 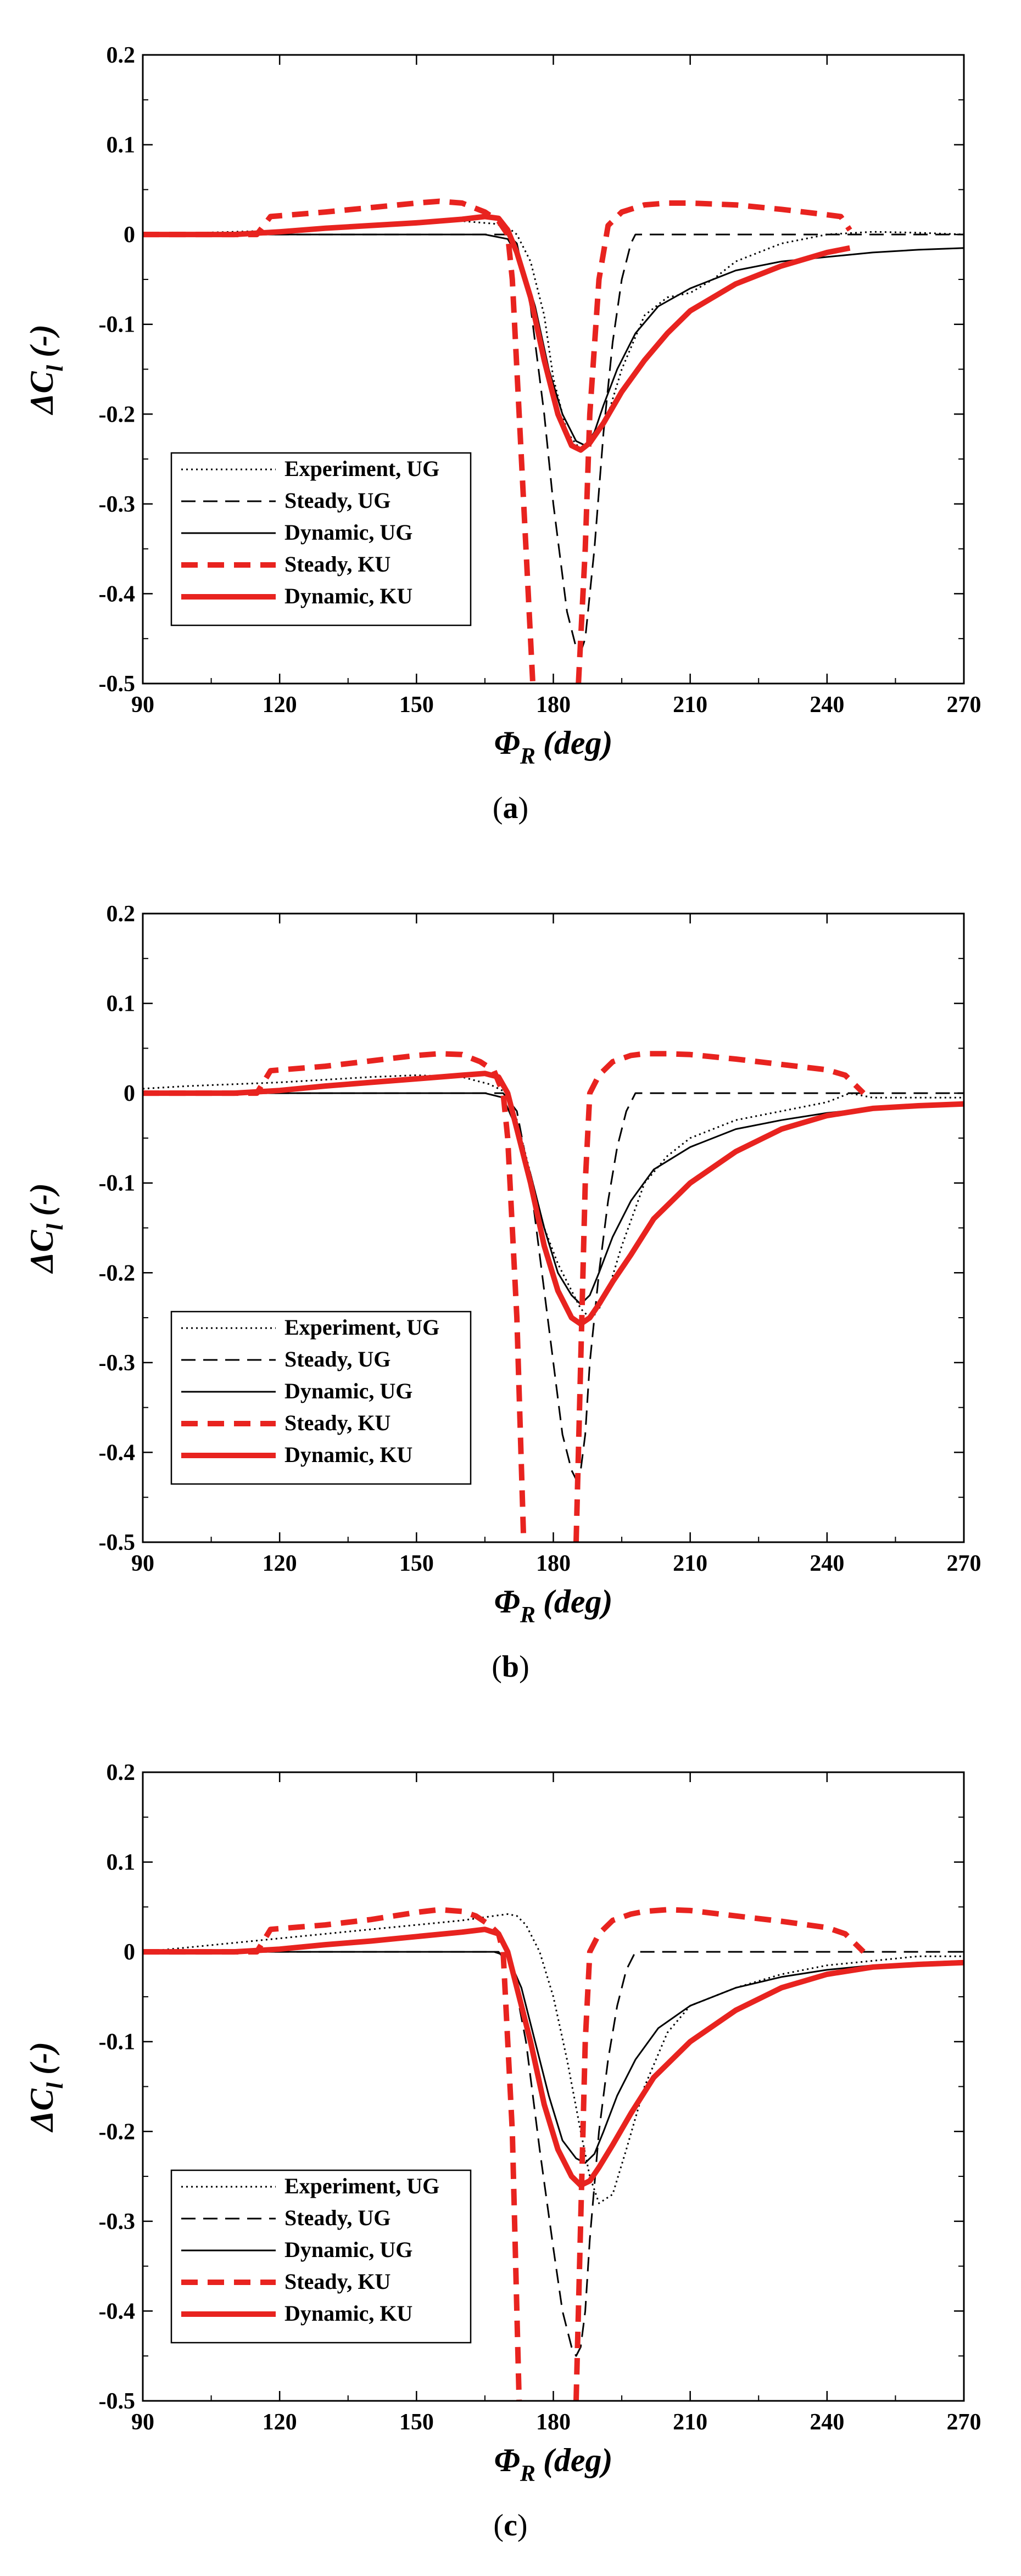 What do you see at coordinates (348, 1391) in the screenshot?
I see `legend-label: Dynamic, UG` at bounding box center [348, 1391].